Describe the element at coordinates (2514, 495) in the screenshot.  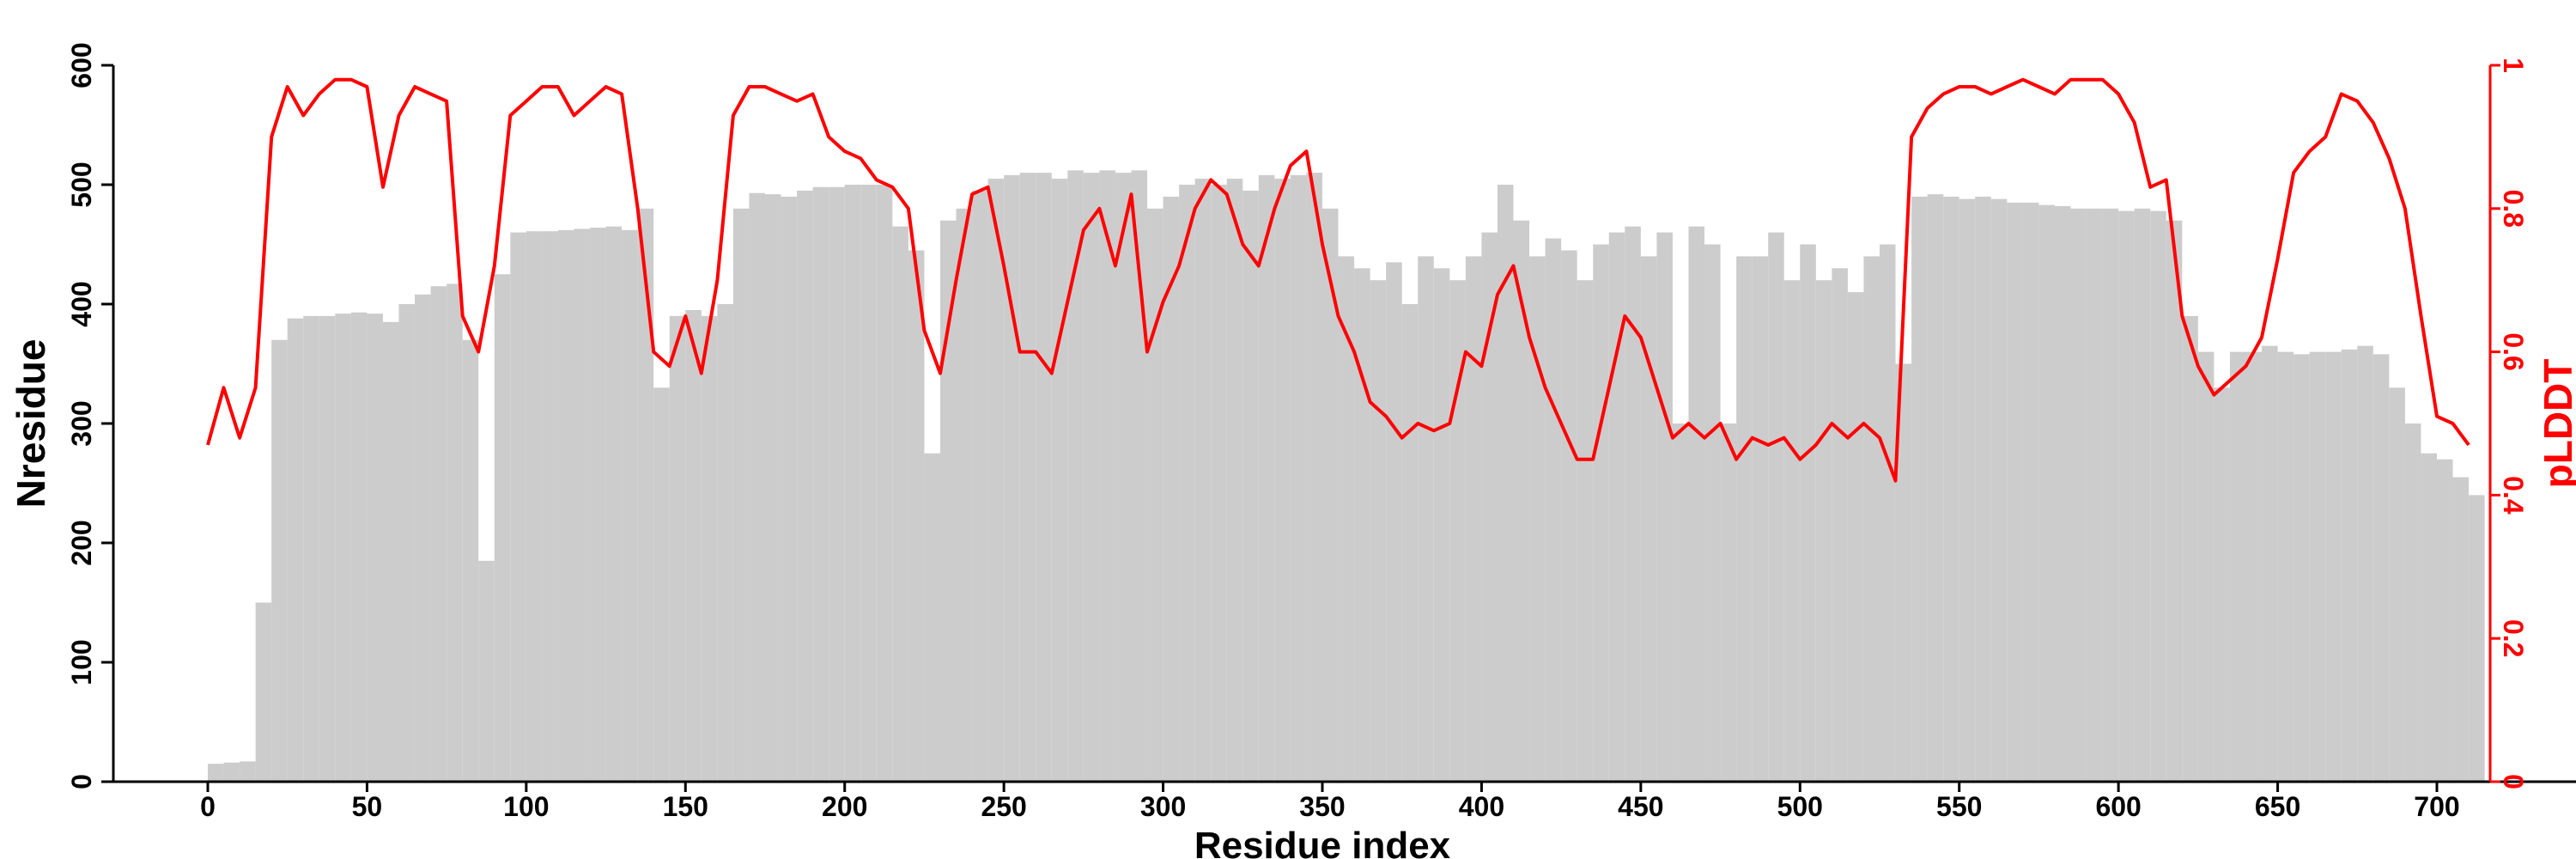
I see `y2-tick-label: 0.4` at that location.